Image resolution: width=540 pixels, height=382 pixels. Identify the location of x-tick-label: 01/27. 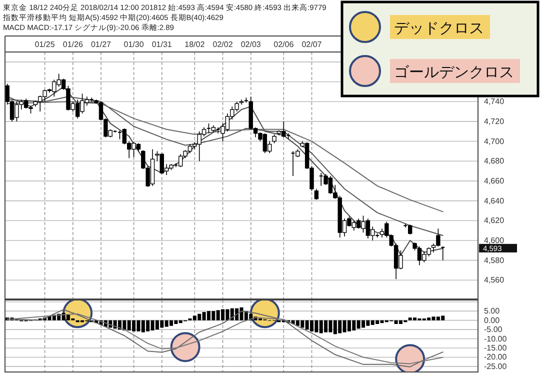
(101, 44).